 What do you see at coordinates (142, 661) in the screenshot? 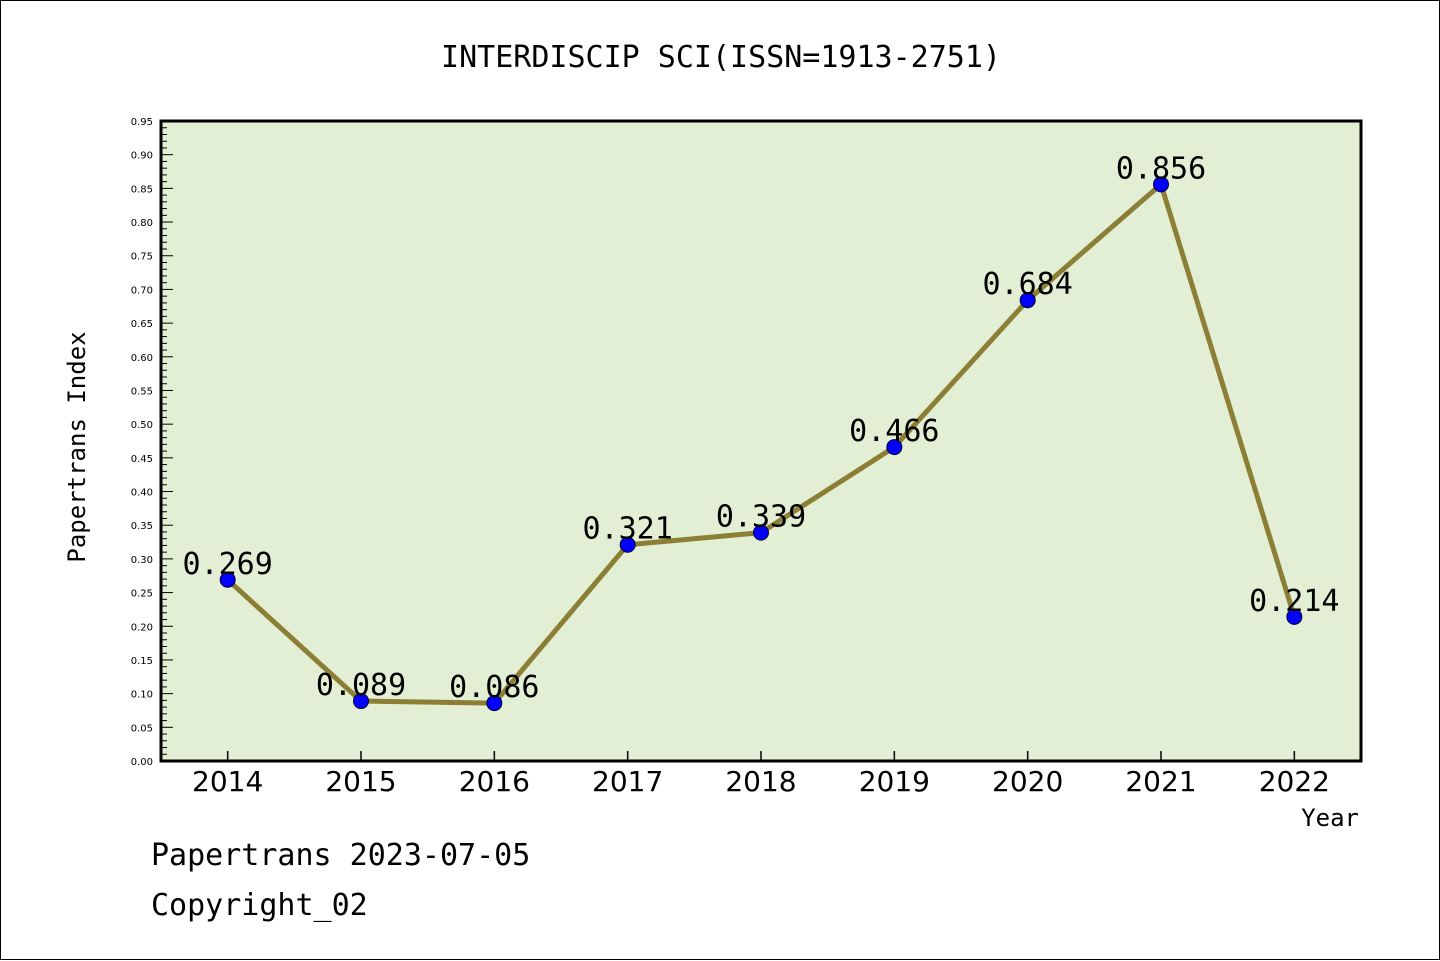
I see `y-tick-label: 0.15` at bounding box center [142, 661].